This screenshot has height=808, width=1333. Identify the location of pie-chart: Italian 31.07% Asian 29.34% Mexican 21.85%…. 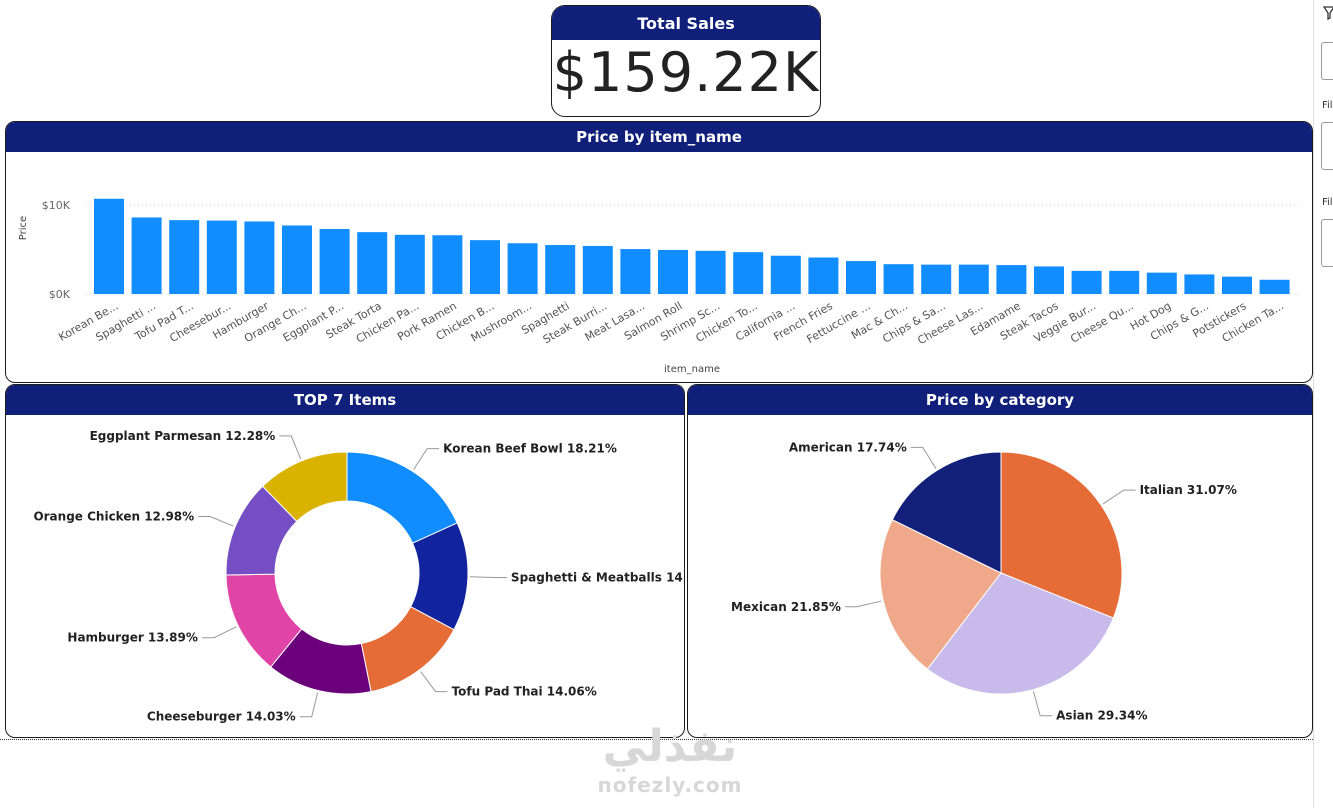
(984, 581).